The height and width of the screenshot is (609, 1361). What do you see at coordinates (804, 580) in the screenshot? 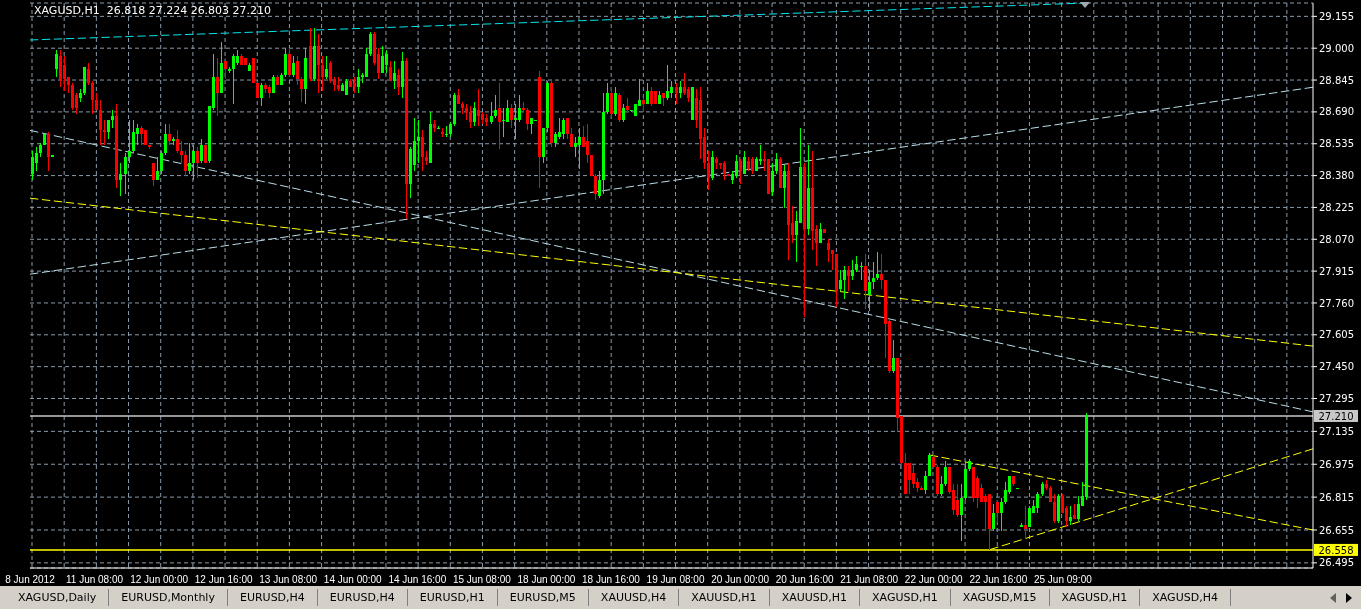
I see `x-tick-label: 20 Jun 16:00` at bounding box center [804, 580].